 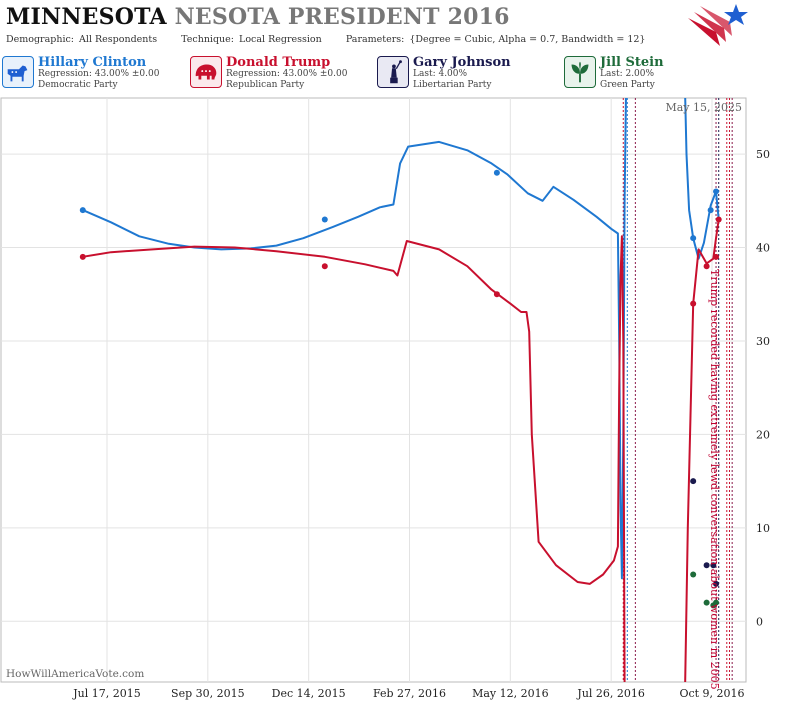 I want to click on date-stamp: May 15, 2025, so click(x=703, y=107).